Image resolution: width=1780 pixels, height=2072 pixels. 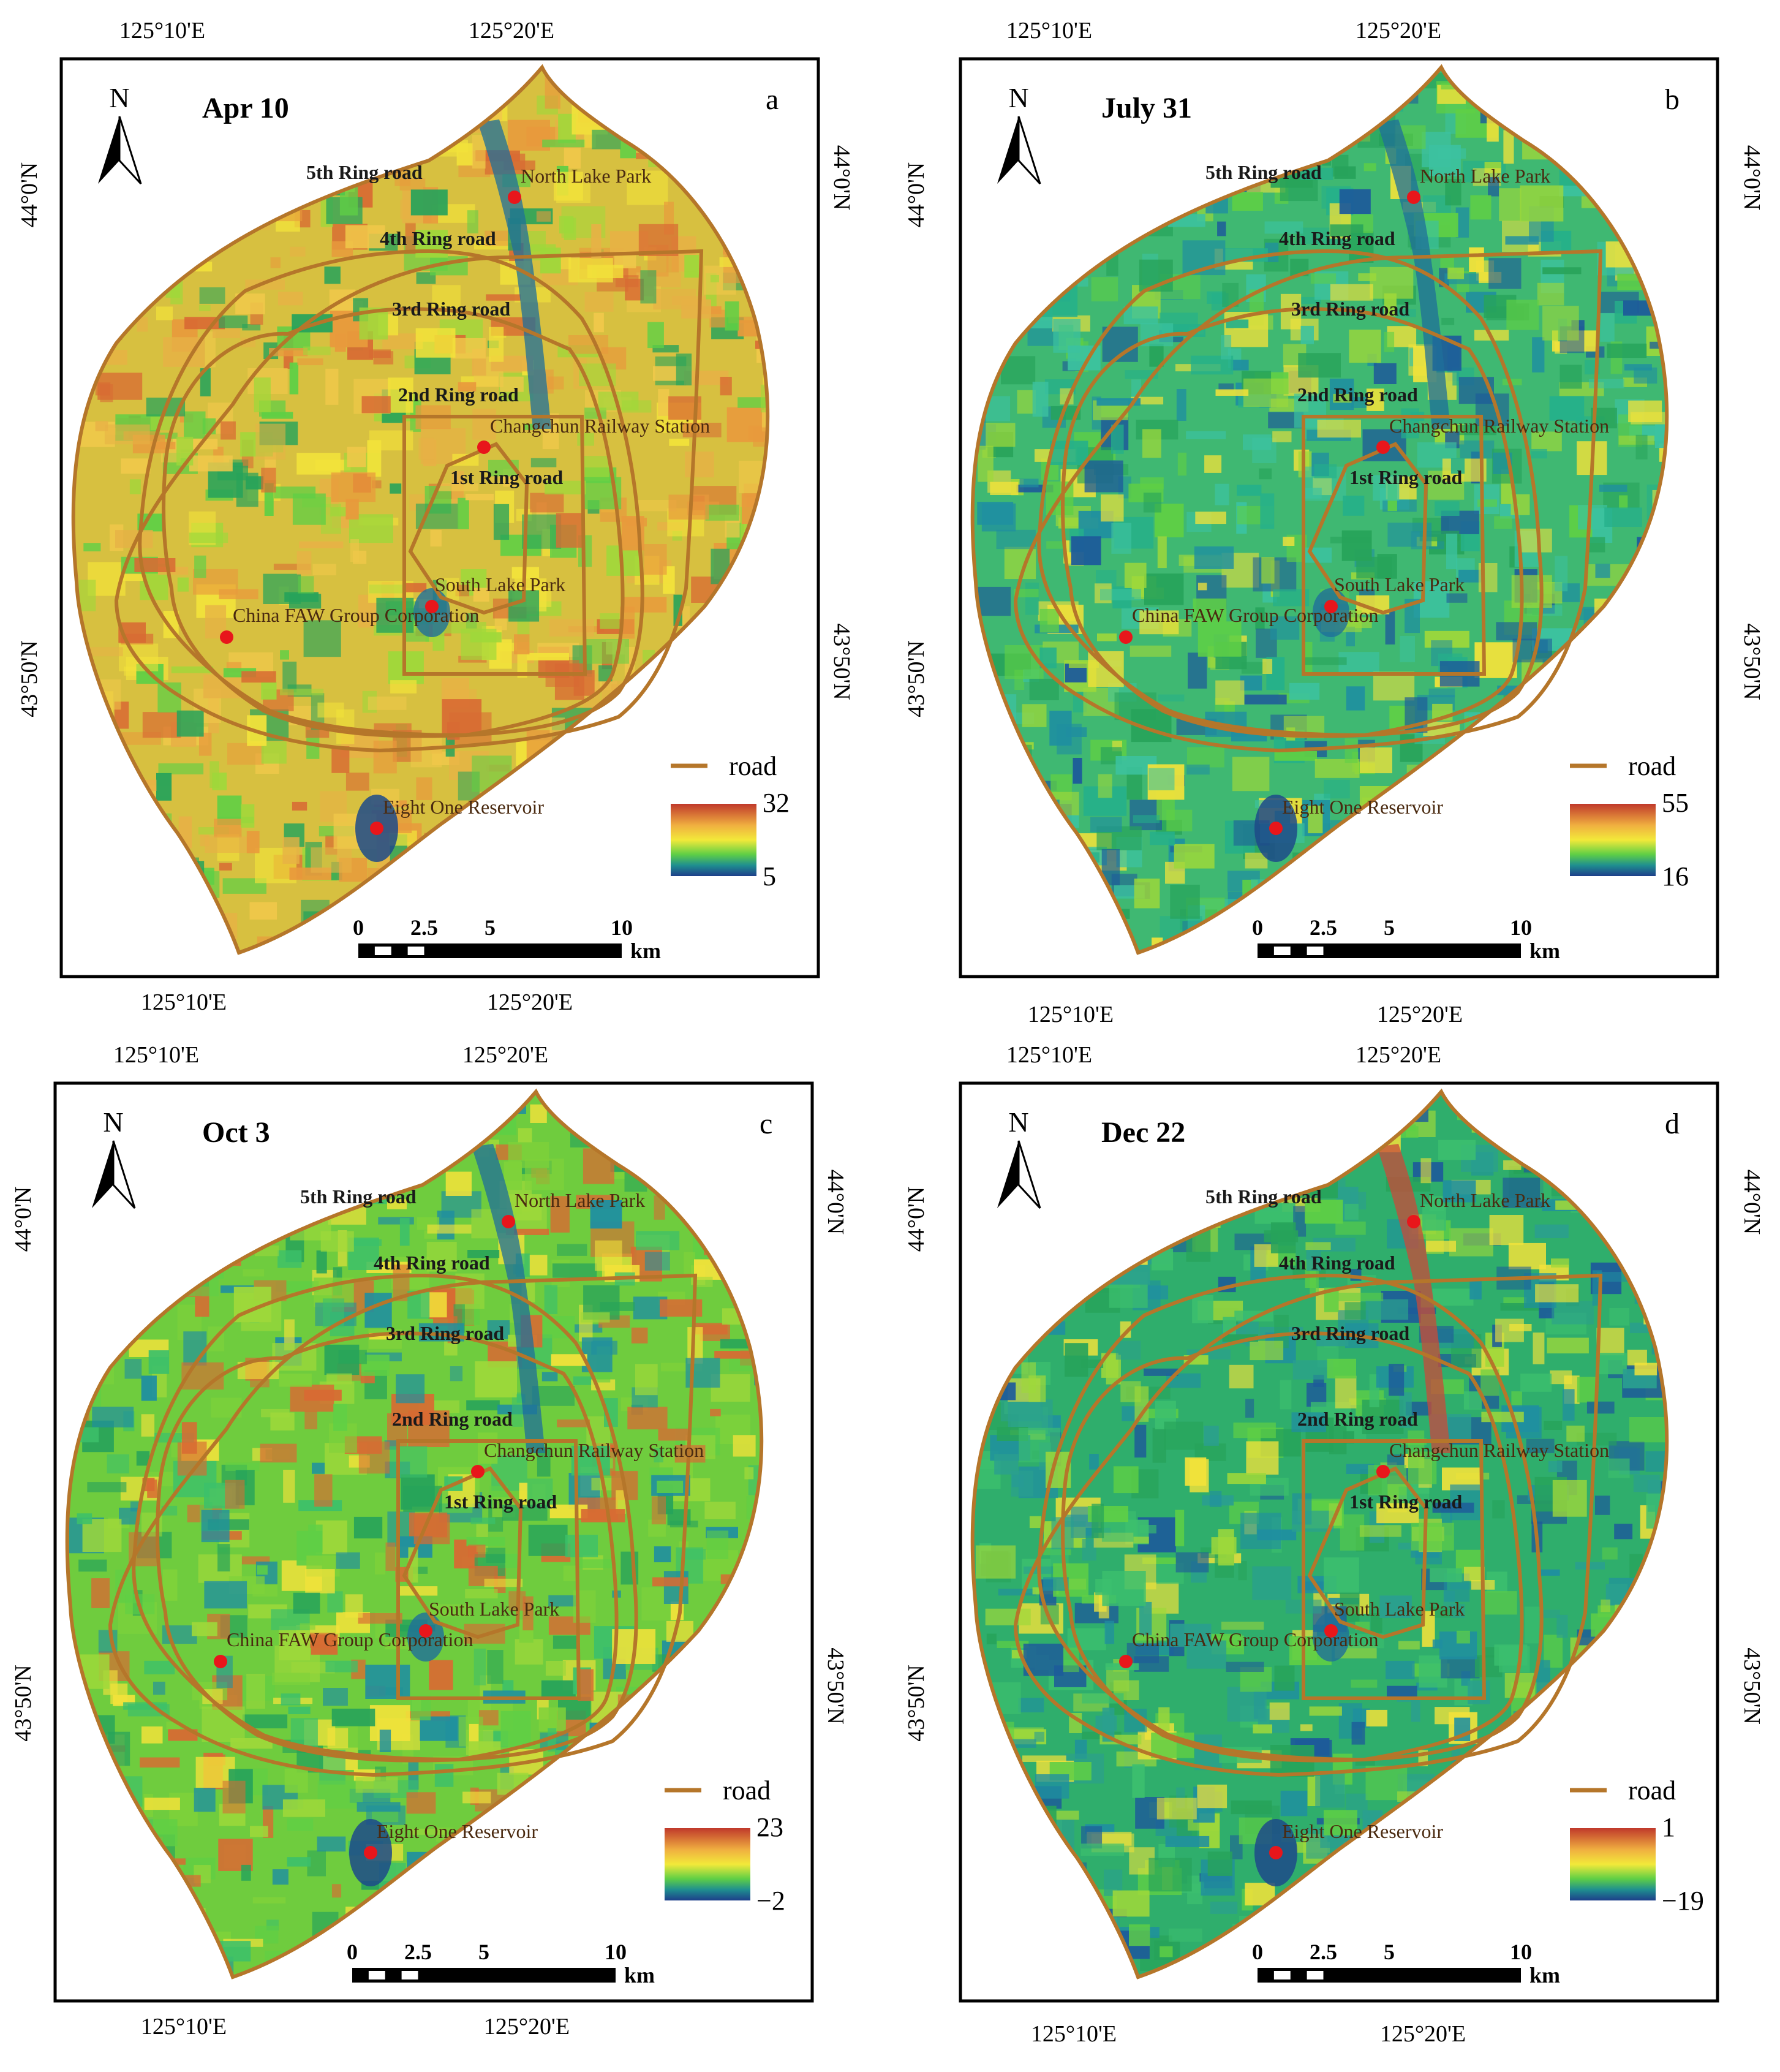 What do you see at coordinates (725, 1845) in the screenshot?
I see `legend: road 23 −2` at bounding box center [725, 1845].